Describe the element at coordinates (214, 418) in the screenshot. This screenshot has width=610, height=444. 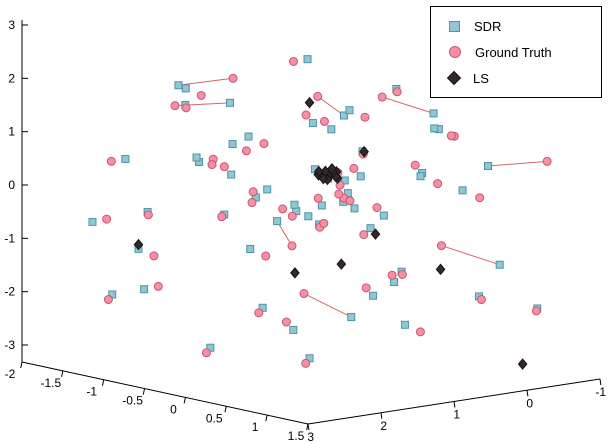
I see `x-tick-label: 0.5` at that location.